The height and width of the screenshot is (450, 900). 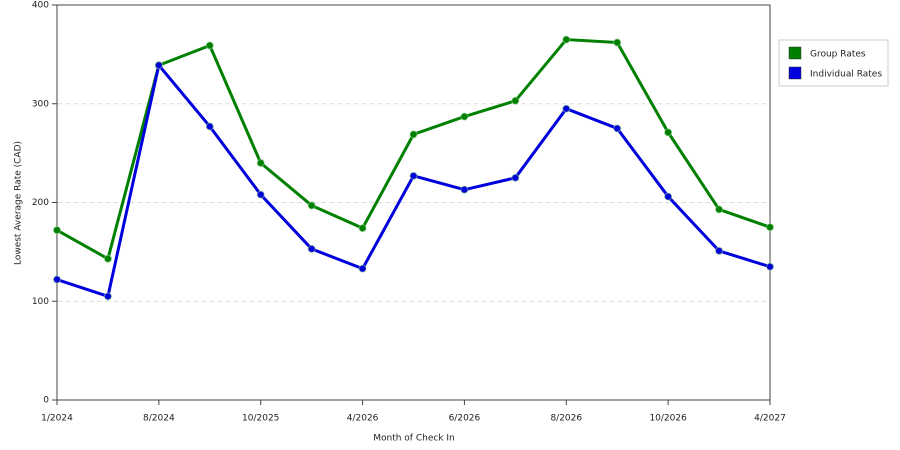 I want to click on x-tick-label: 4/2026, so click(x=363, y=419).